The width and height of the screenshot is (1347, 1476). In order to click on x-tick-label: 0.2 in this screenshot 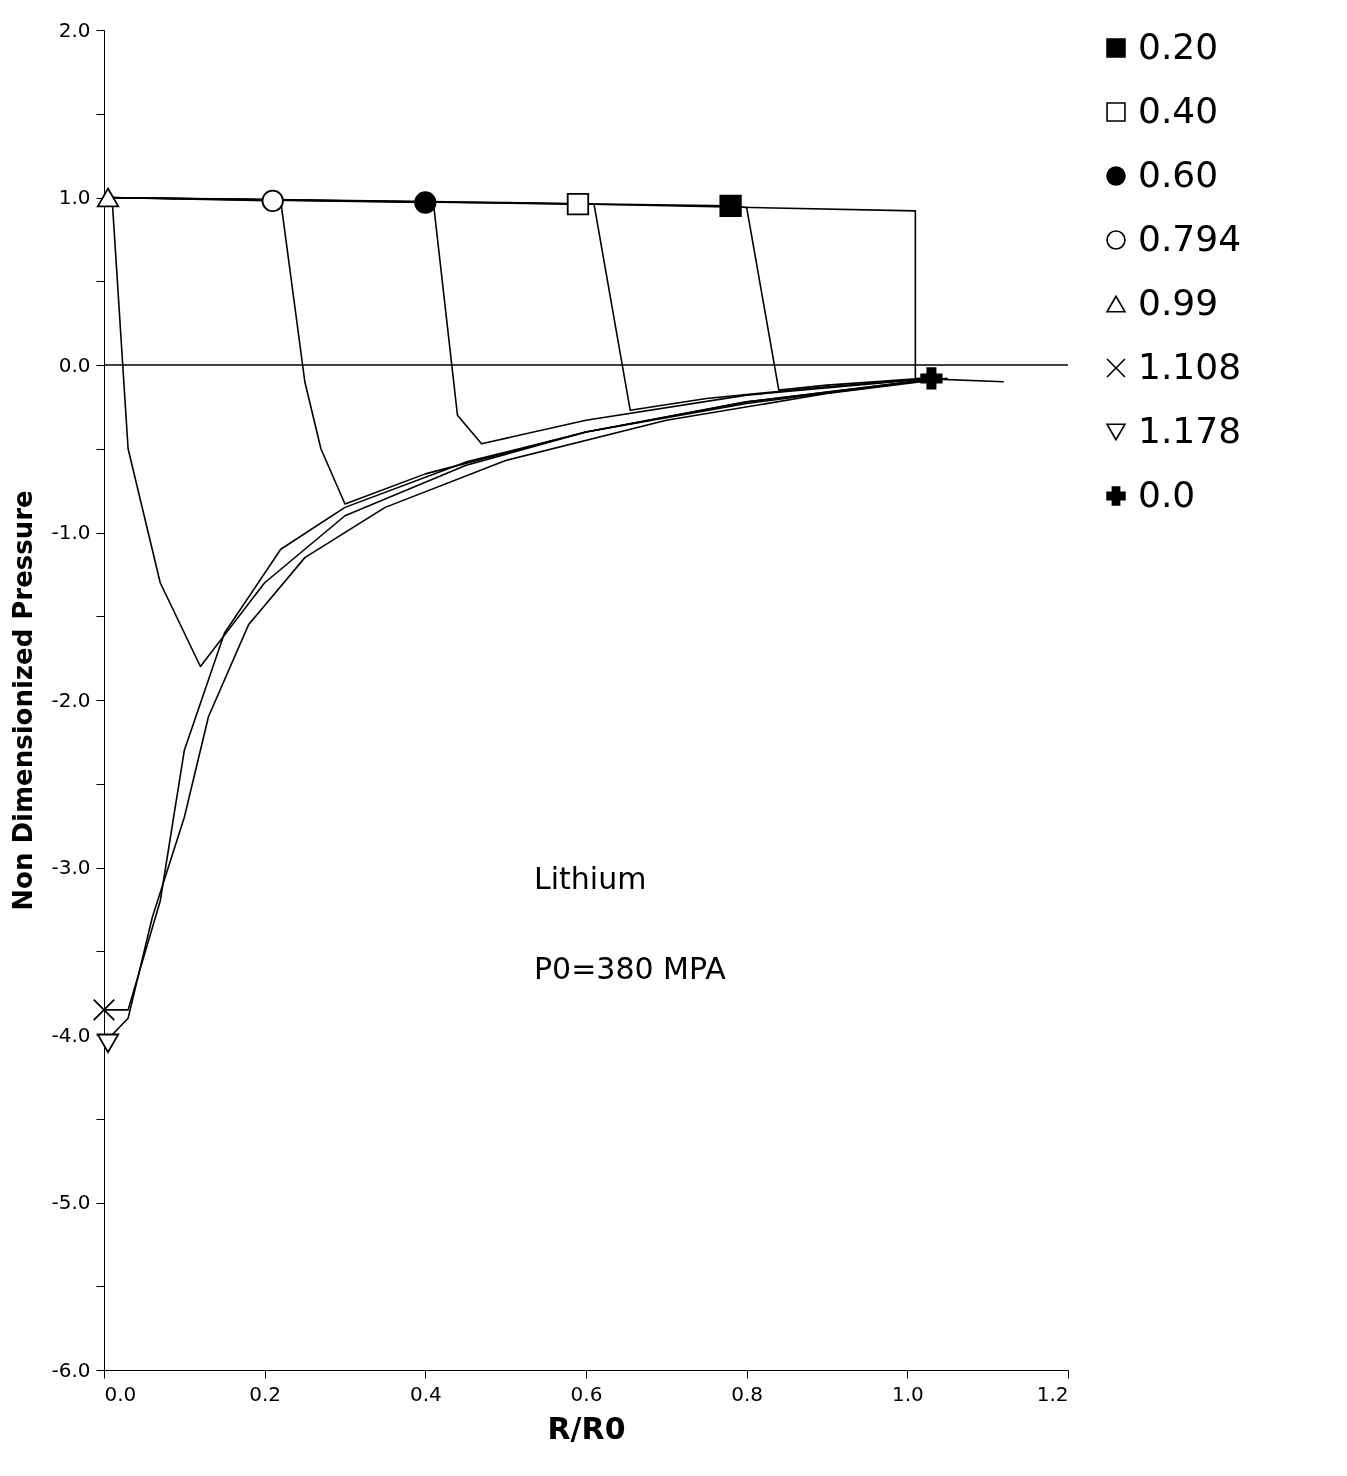, I will do `click(265, 1393)`.